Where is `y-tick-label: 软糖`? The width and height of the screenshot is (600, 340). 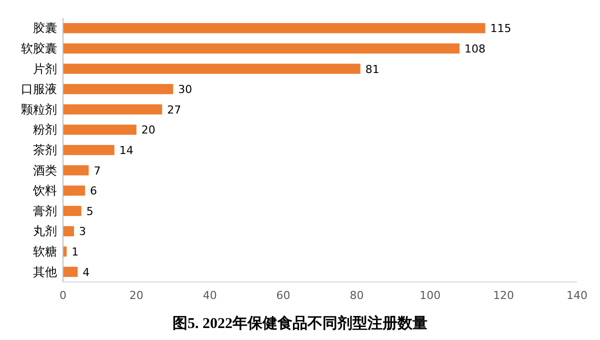
y-tick-label: 软糖 is located at coordinates (45, 251).